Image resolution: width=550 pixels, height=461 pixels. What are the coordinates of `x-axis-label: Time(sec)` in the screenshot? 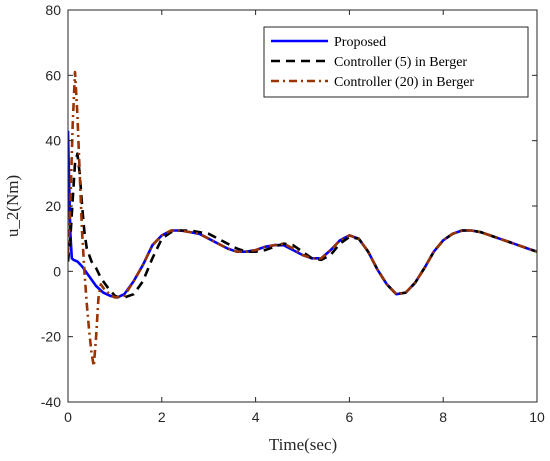 It's located at (303, 444).